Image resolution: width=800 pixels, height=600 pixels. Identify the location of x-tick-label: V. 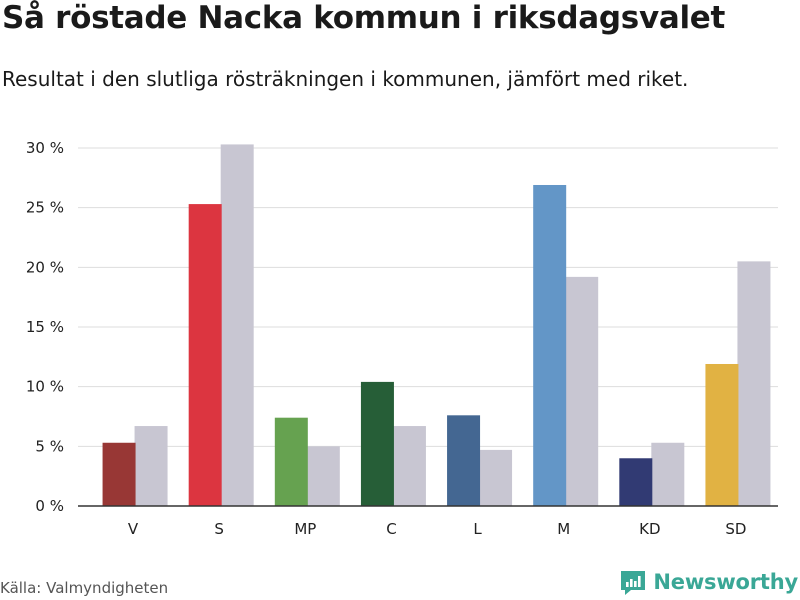
(133, 529).